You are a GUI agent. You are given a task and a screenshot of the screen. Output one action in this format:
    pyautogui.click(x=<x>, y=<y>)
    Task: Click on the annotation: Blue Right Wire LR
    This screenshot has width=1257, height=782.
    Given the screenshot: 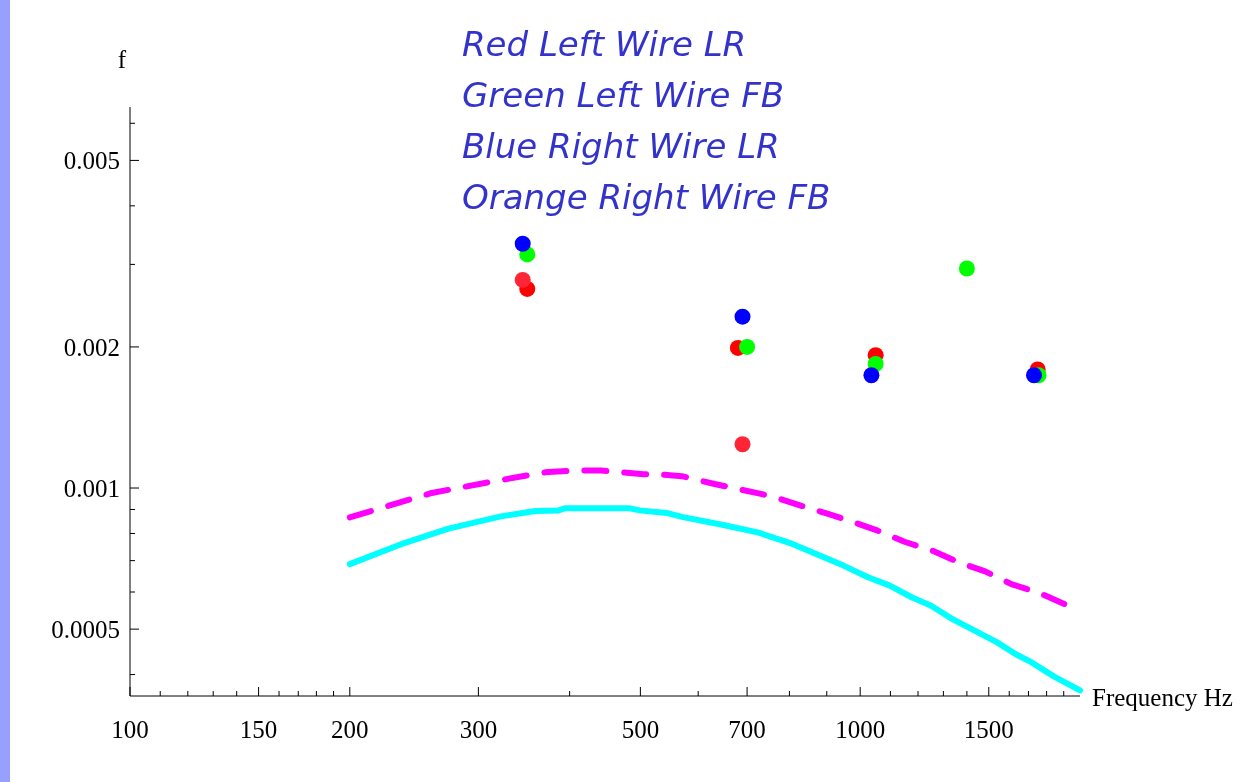 What is the action you would take?
    pyautogui.click(x=621, y=146)
    